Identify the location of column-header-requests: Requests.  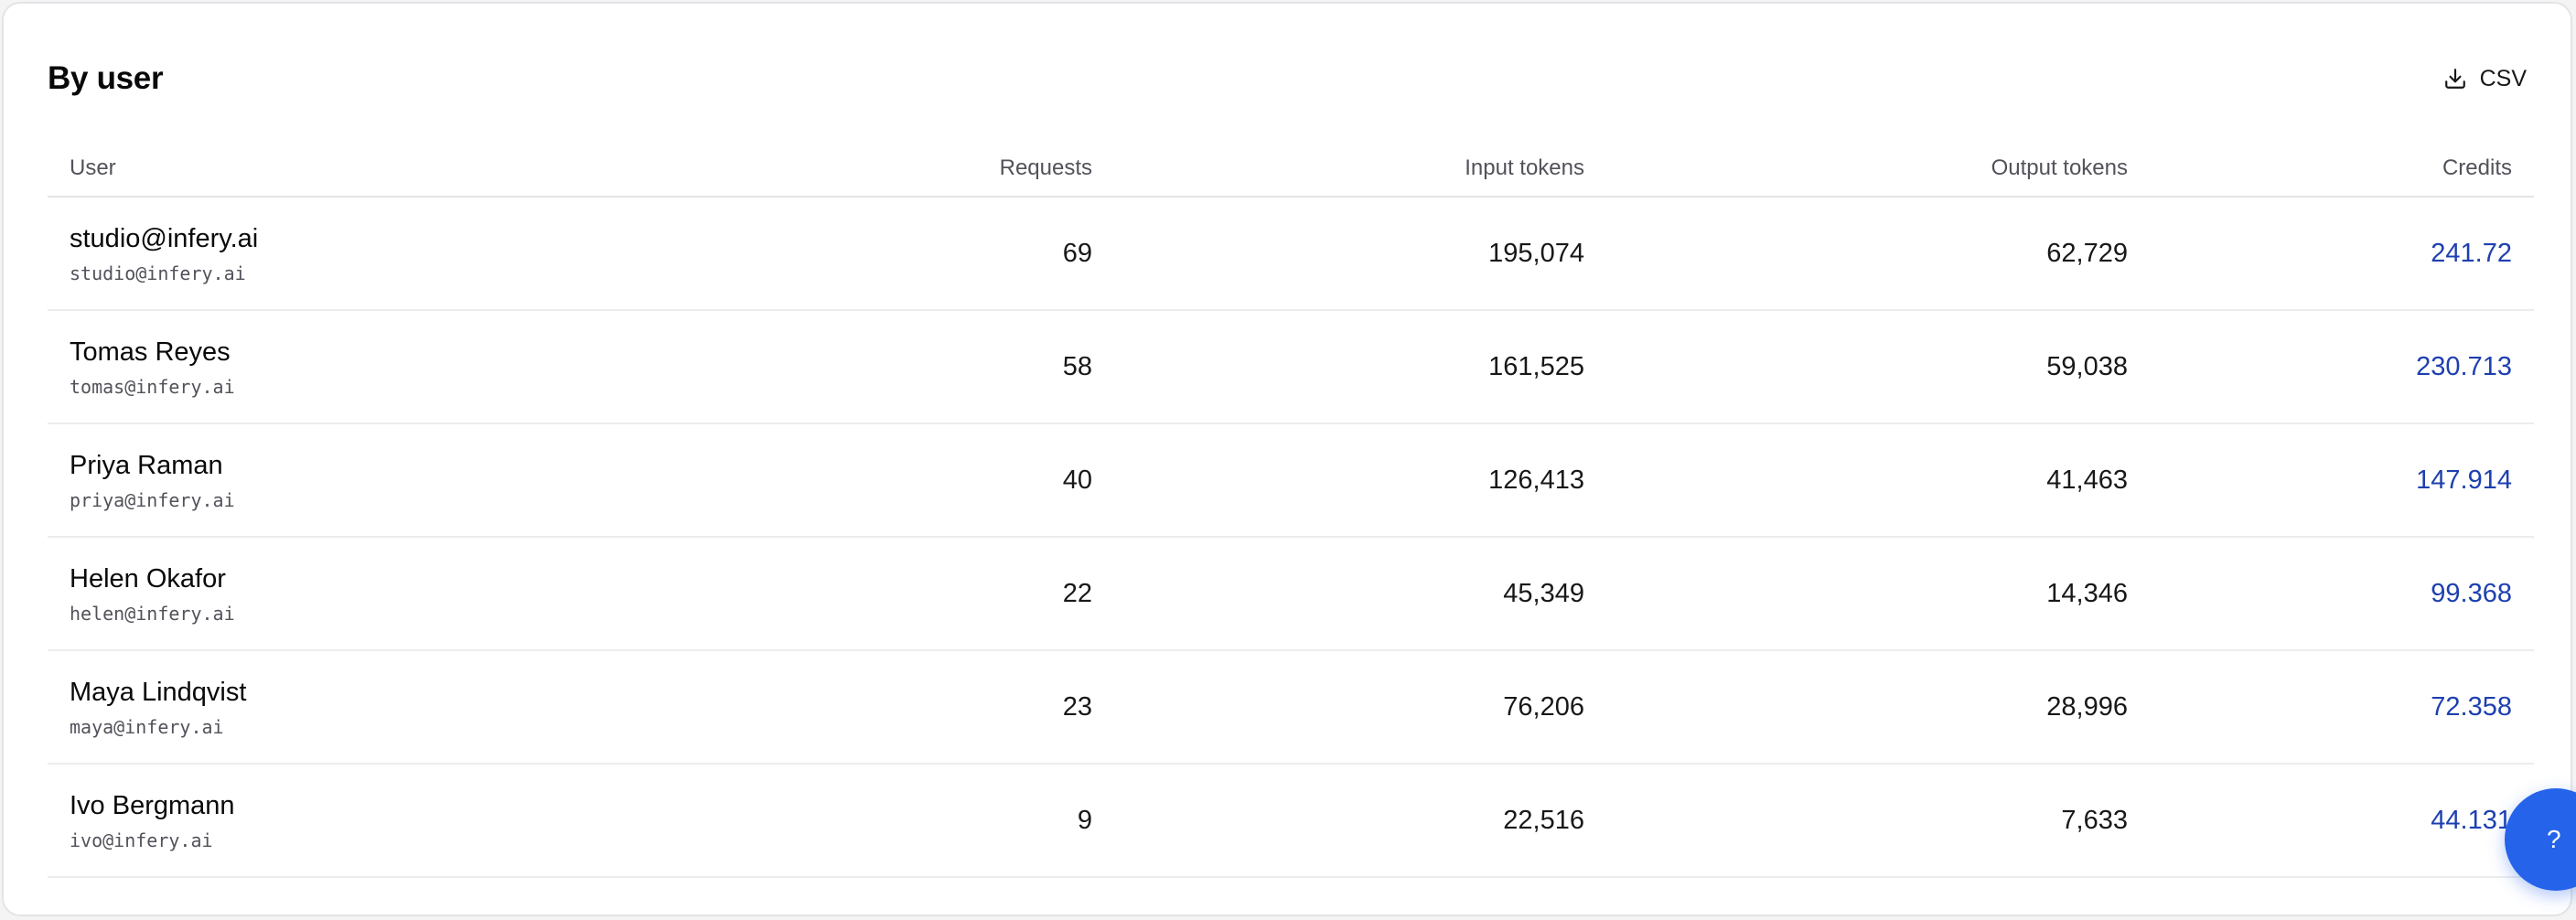
(794, 169).